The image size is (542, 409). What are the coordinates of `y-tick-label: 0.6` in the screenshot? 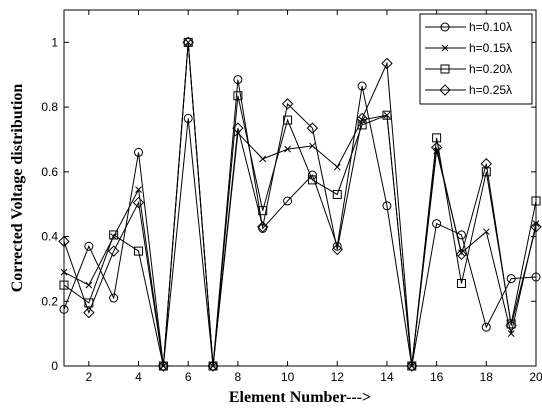 It's located at (49, 172).